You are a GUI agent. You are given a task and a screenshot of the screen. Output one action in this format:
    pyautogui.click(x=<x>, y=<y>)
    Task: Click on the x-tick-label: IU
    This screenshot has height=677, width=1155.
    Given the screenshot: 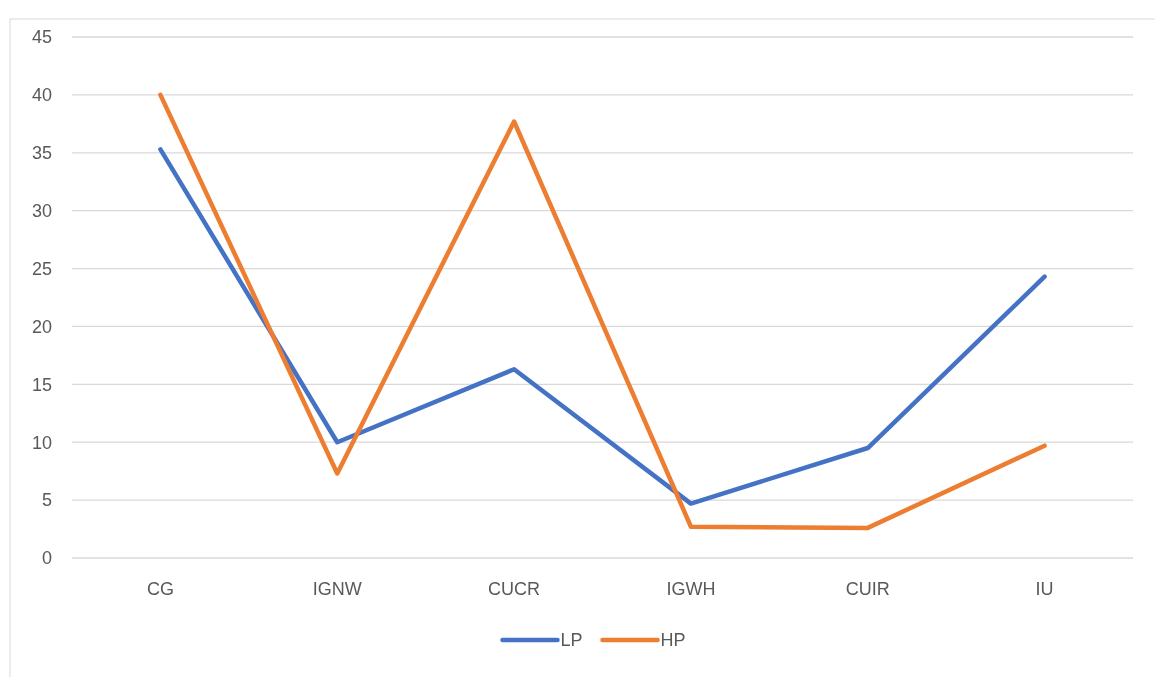 What is the action you would take?
    pyautogui.click(x=1044, y=589)
    